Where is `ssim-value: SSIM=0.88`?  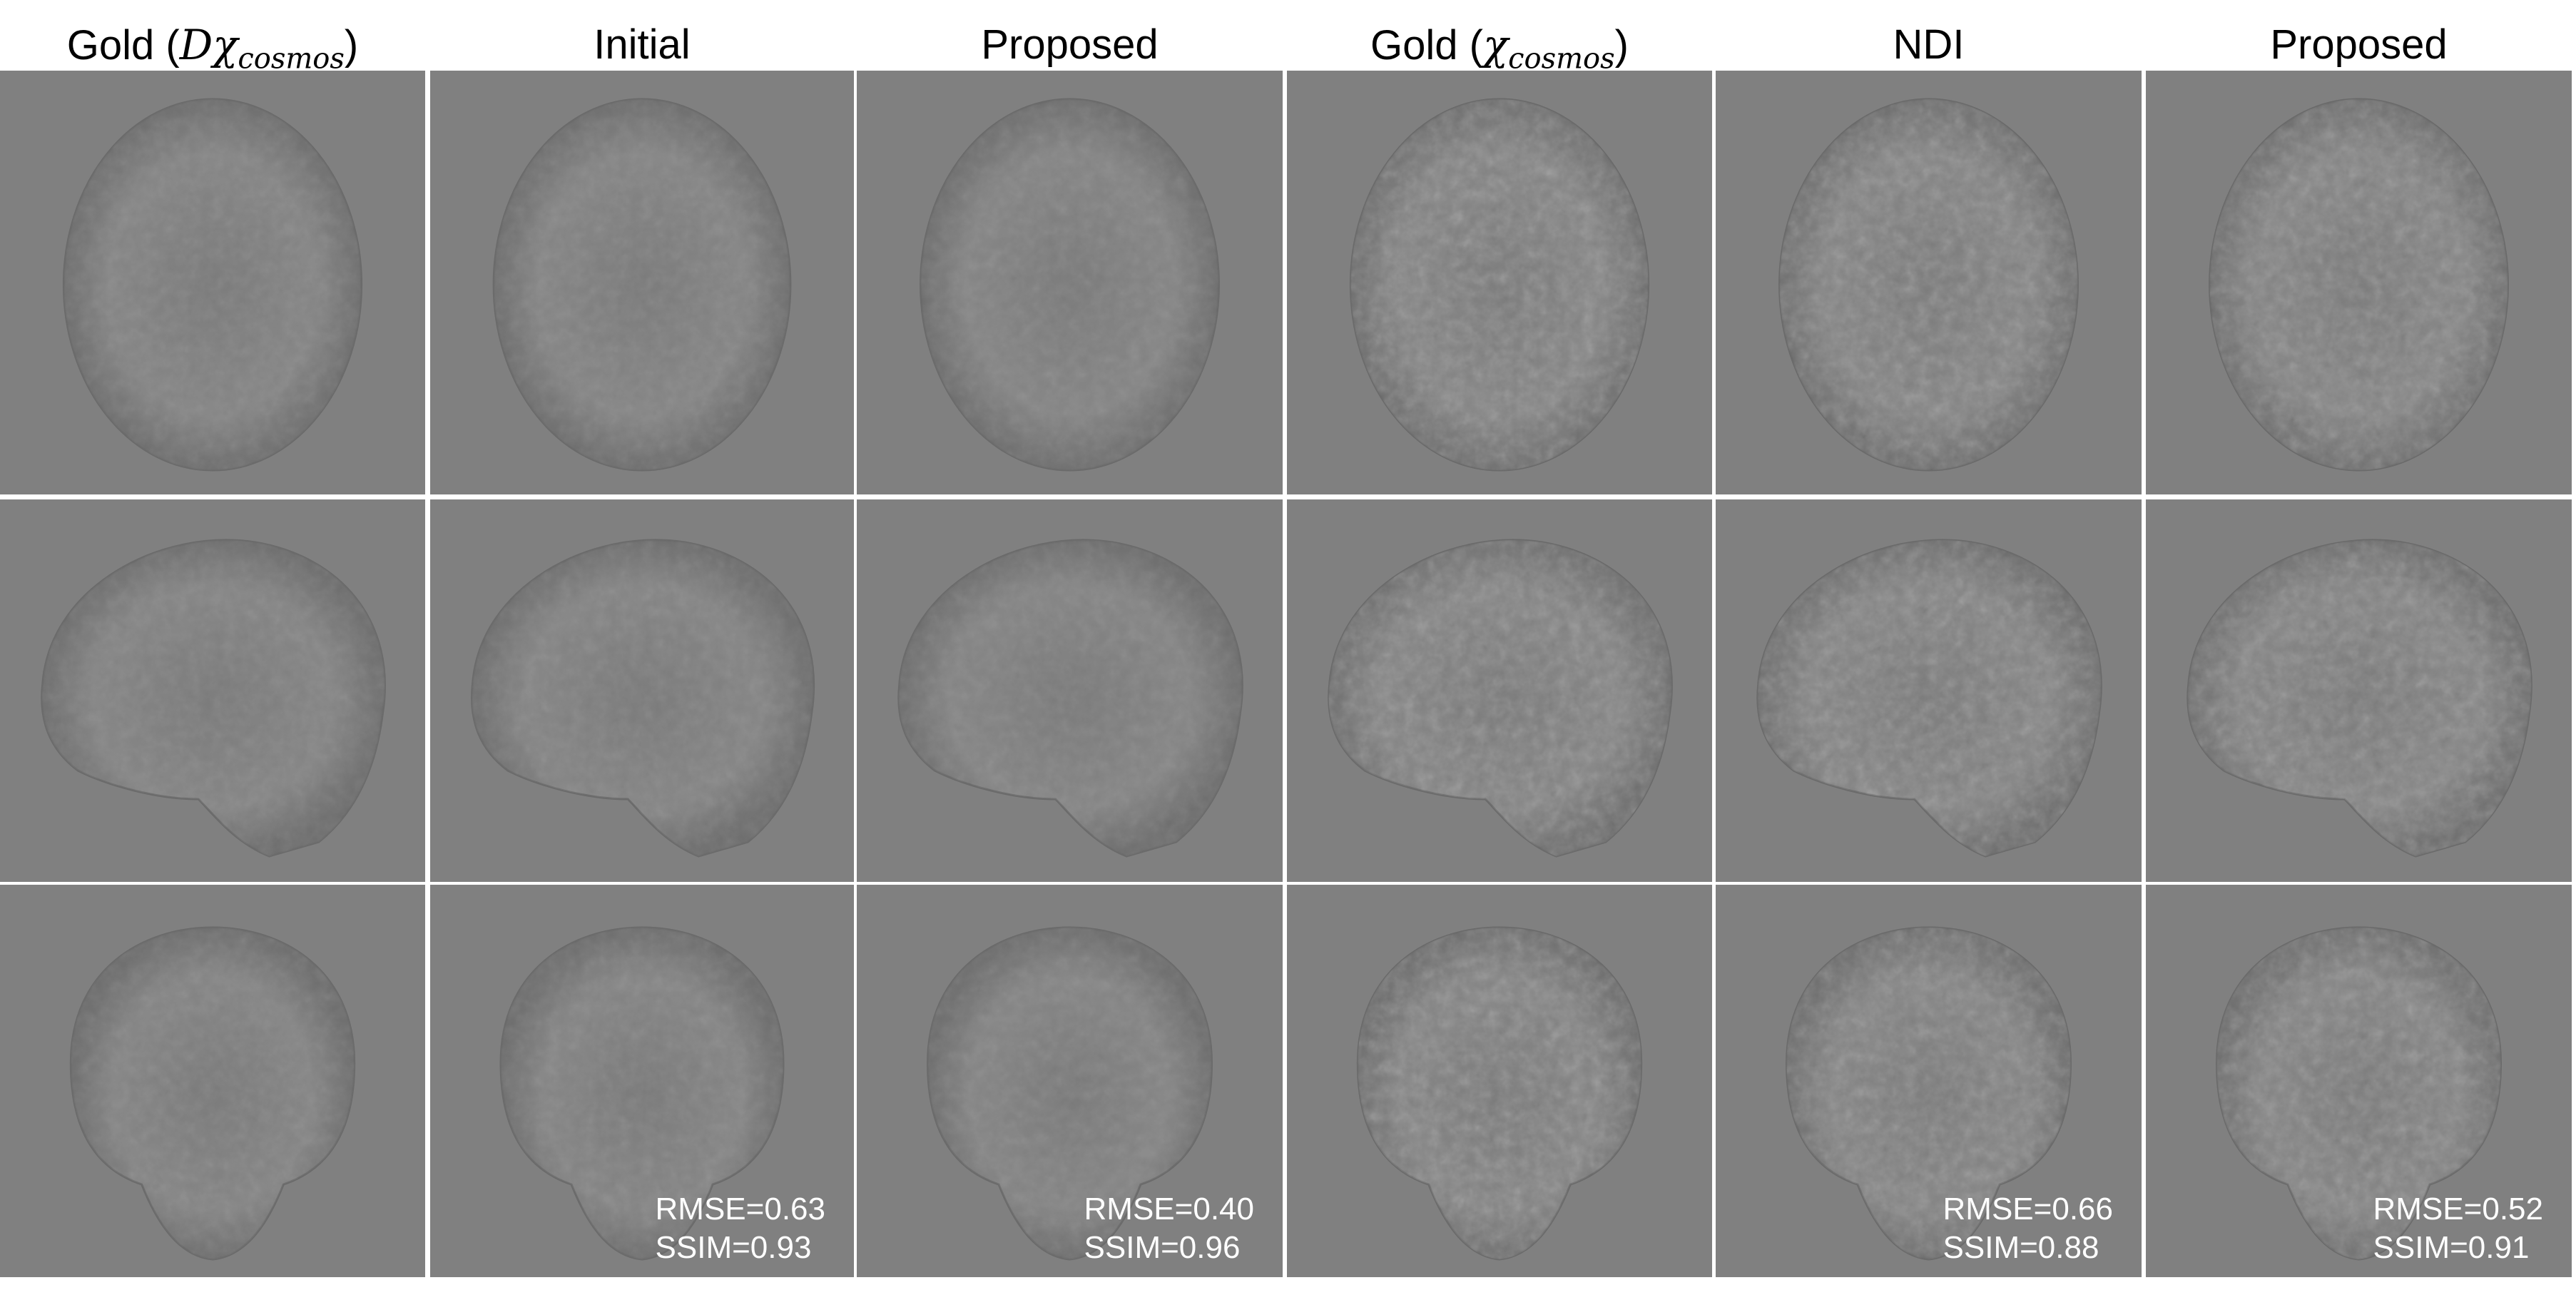
ssim-value: SSIM=0.88 is located at coordinates (2021, 1247).